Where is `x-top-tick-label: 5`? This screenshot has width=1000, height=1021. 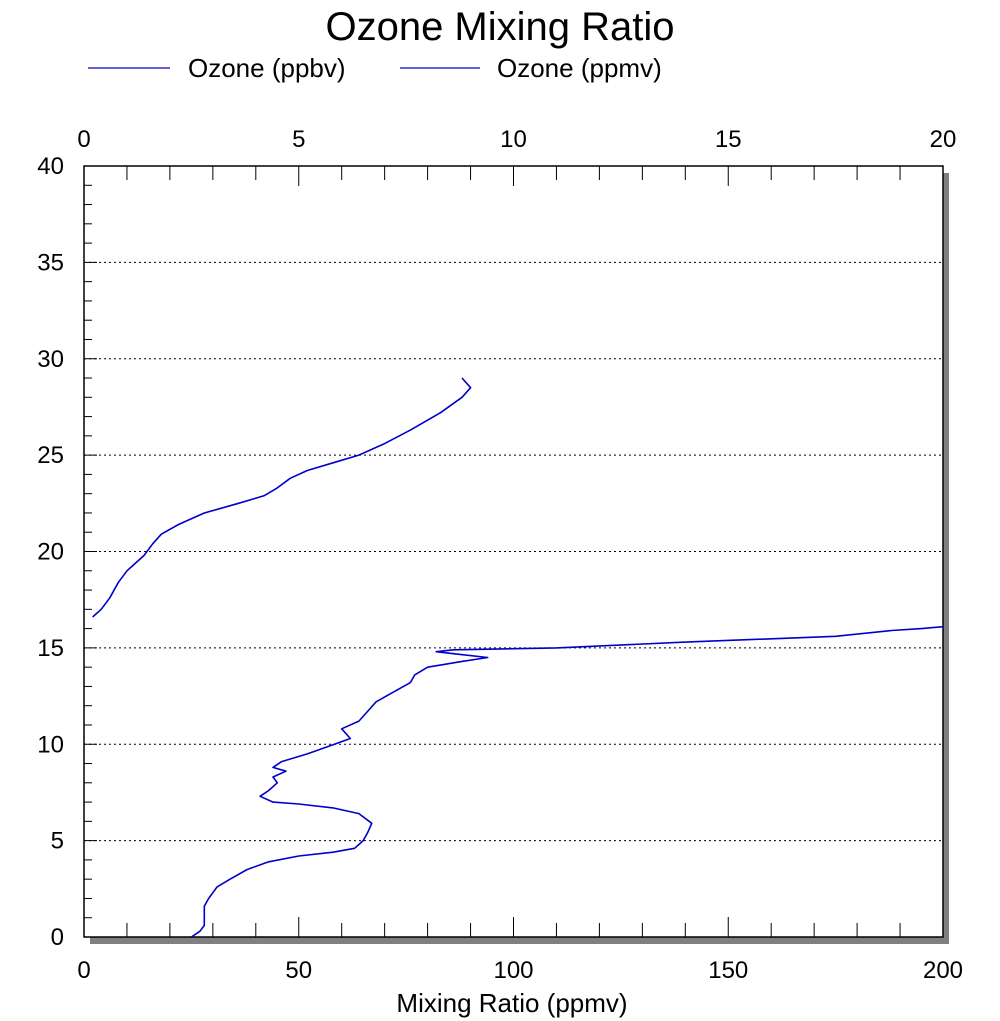
x-top-tick-label: 5 is located at coordinates (298, 139).